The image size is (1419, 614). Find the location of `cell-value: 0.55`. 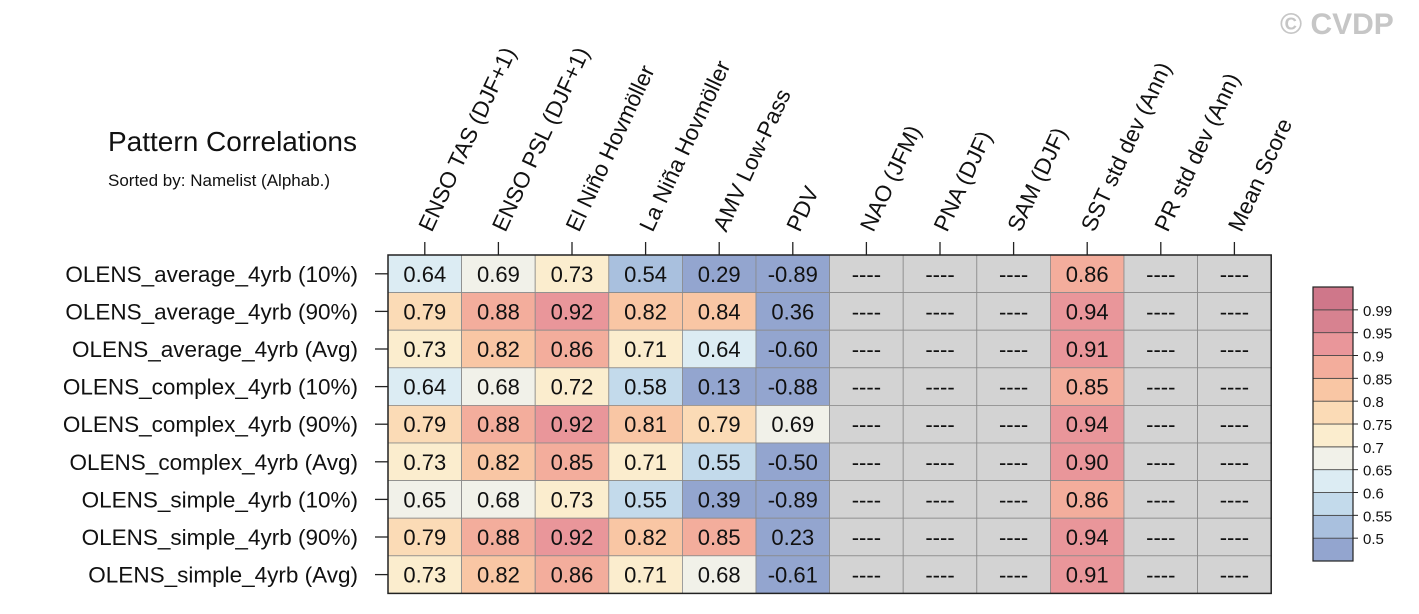

cell-value: 0.55 is located at coordinates (719, 462).